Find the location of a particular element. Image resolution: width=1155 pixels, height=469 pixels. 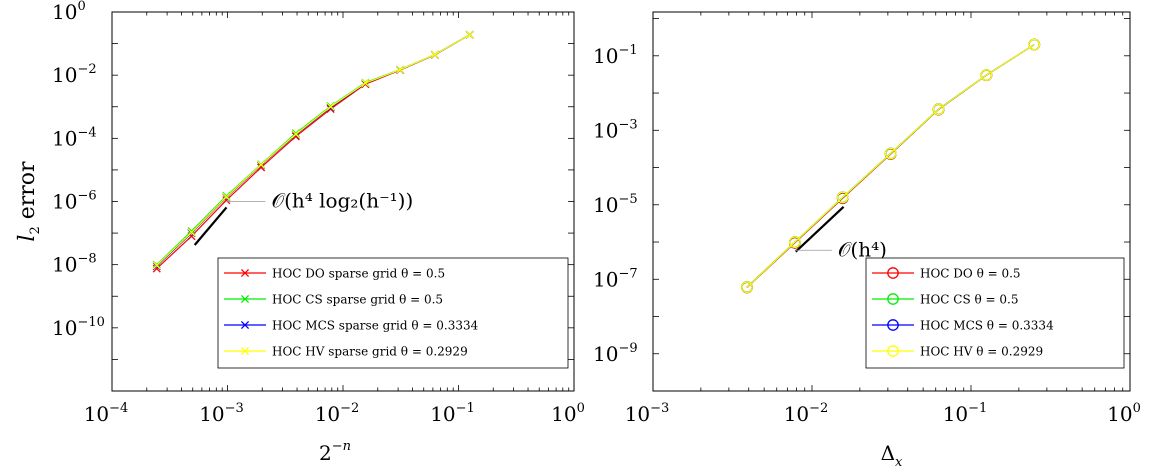

y-tick-label: 10⁻¹ is located at coordinates (615, 55).